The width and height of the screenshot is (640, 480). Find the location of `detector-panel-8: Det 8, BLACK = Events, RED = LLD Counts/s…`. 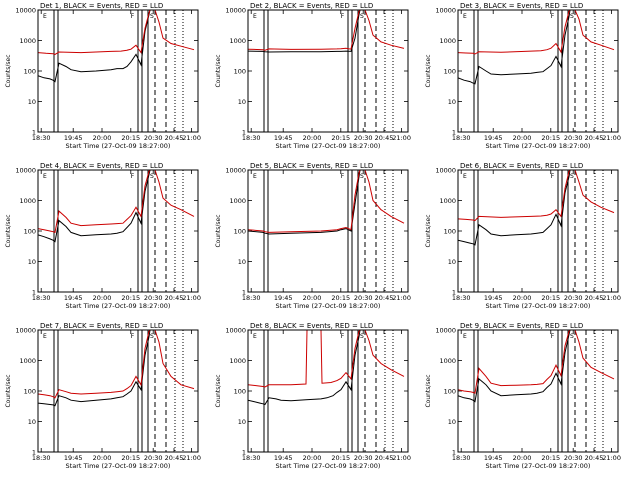

detector-panel-8: Det 8, BLACK = Events, RED = LLD Counts/s… is located at coordinates (313, 396).